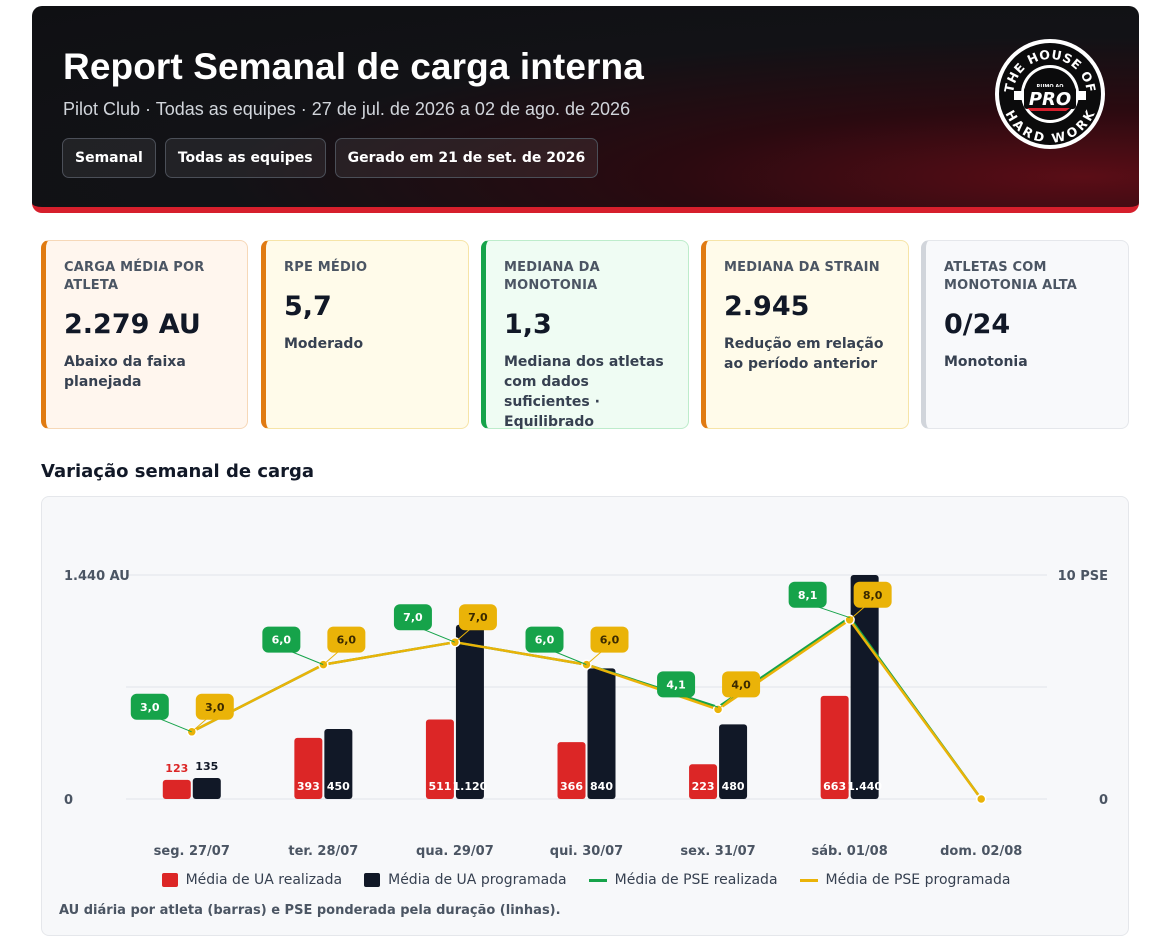 This screenshot has height=942, width=1172. I want to click on legend-item-pse-realizada: Média de PSE realizada, so click(683, 880).